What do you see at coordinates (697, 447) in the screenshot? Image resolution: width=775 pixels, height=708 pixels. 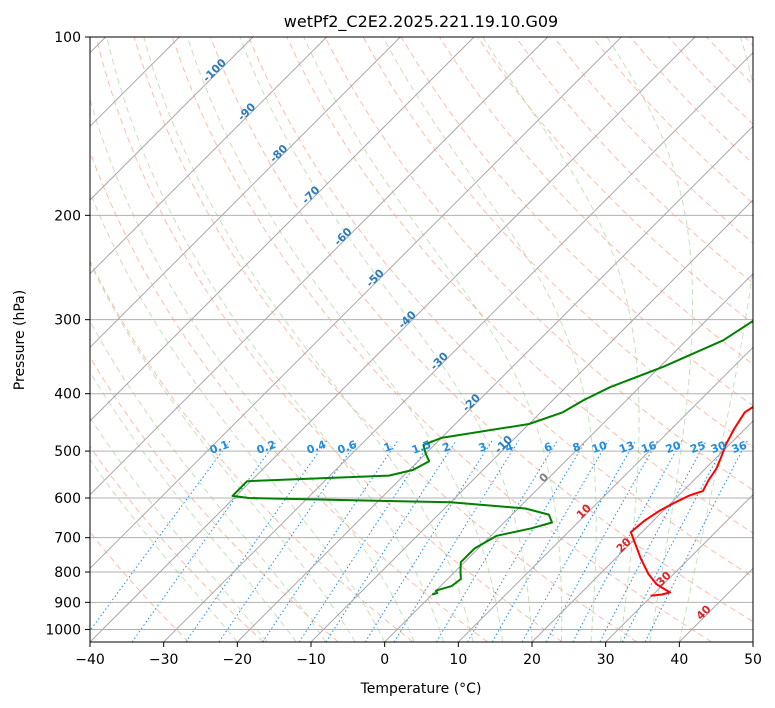 I see `mixing-ratio-label: 25` at bounding box center [697, 447].